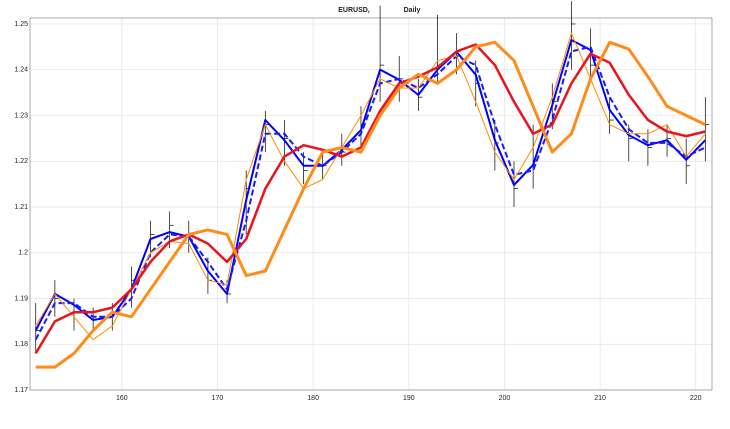 The height and width of the screenshot is (429, 730). Describe the element at coordinates (600, 398) in the screenshot. I see `x-tick-label: 210` at that location.